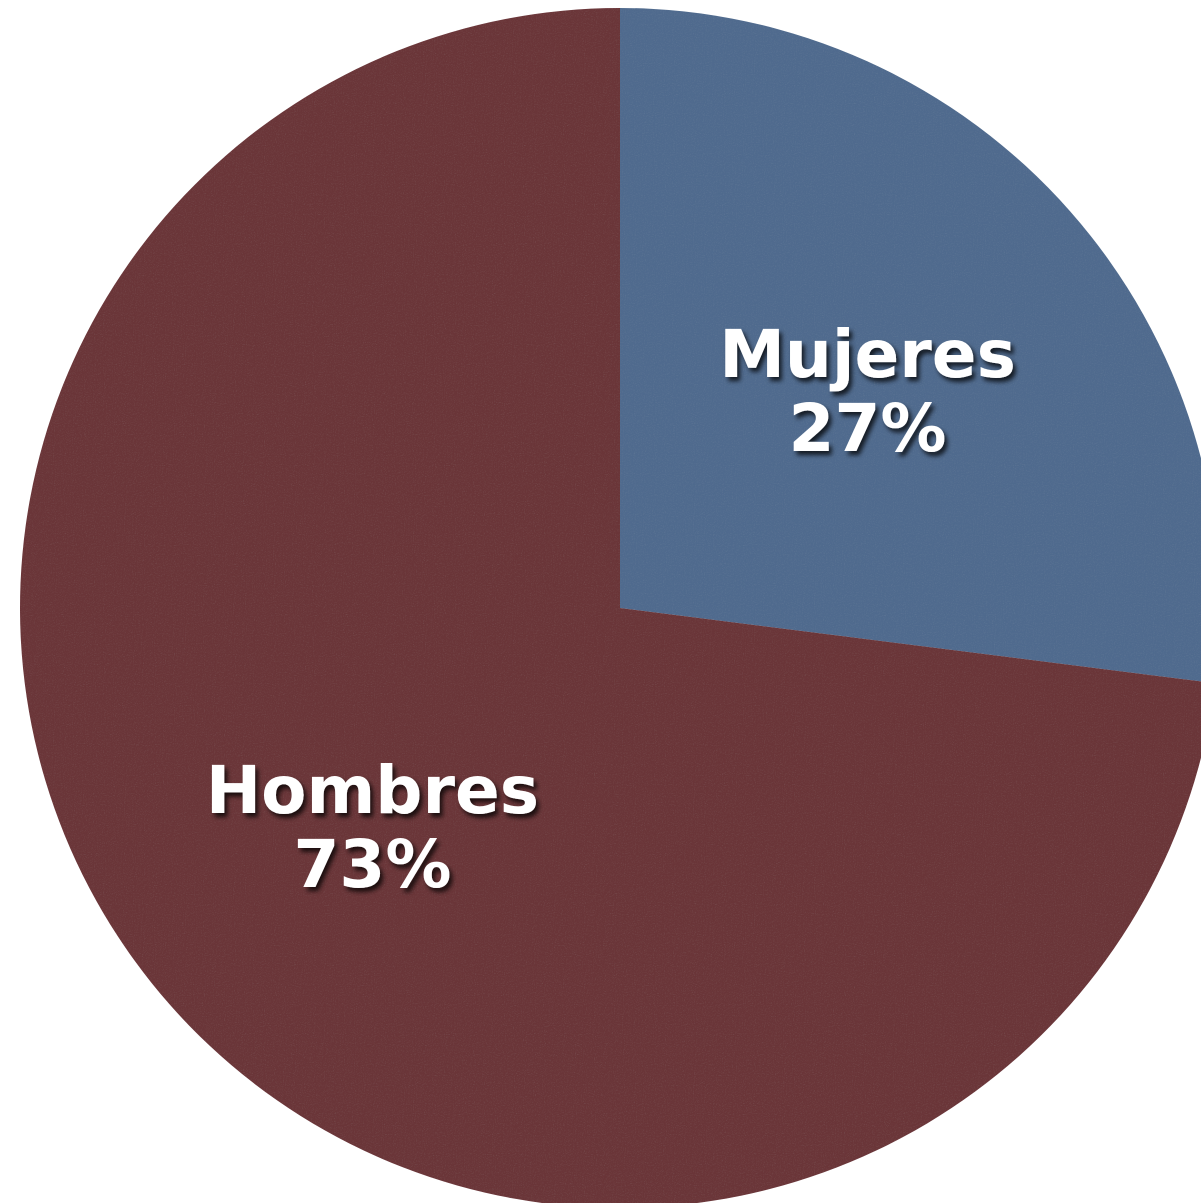 The height and width of the screenshot is (1203, 1201). Describe the element at coordinates (372, 864) in the screenshot. I see `pie-label-value-hombres: 73%` at that location.